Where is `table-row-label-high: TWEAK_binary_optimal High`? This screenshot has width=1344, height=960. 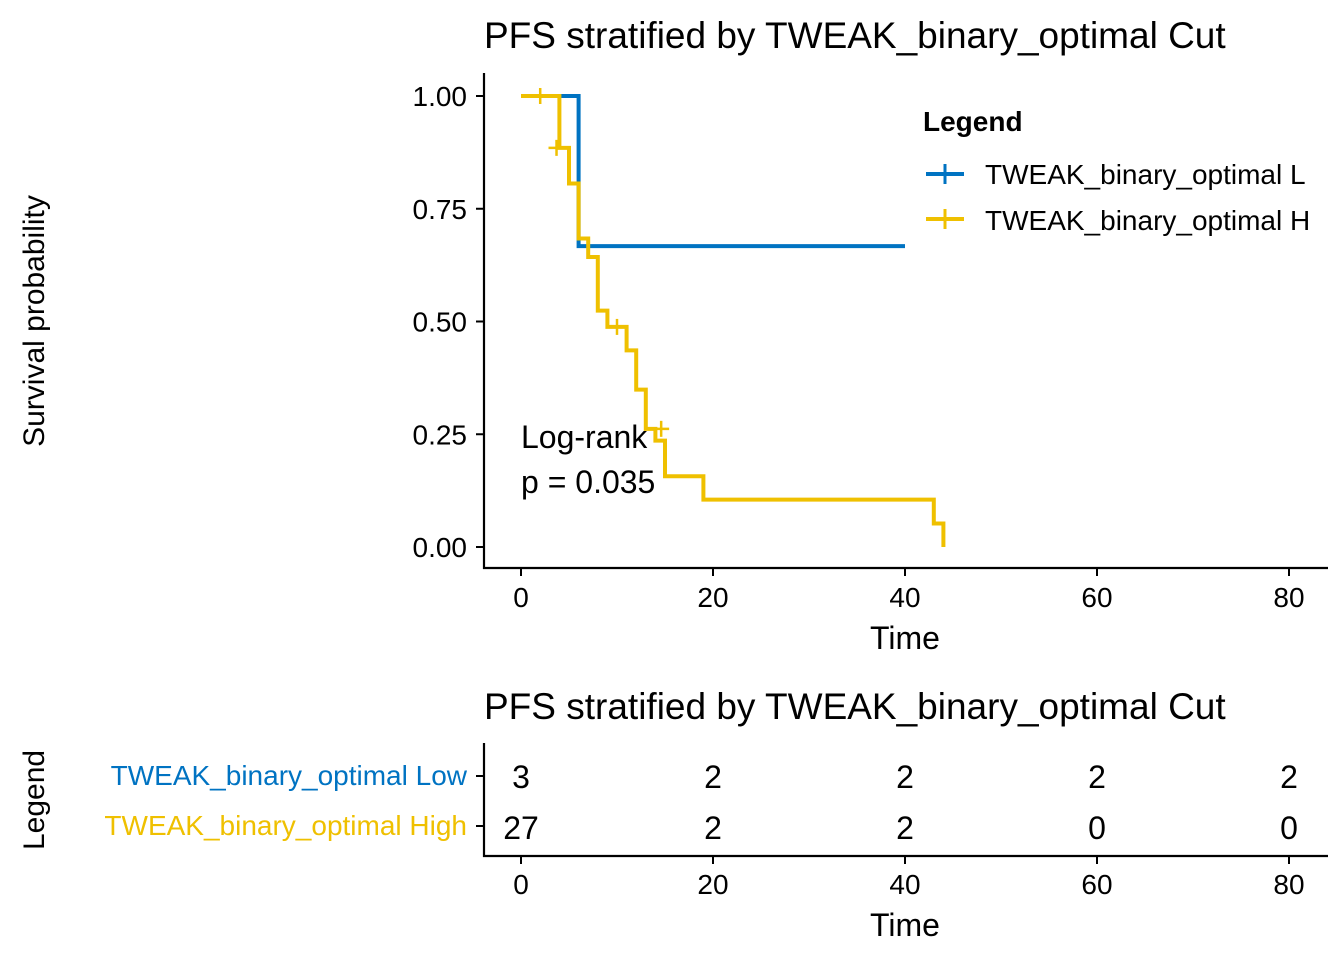
table-row-label-high: TWEAK_binary_optimal High is located at coordinates (285, 825).